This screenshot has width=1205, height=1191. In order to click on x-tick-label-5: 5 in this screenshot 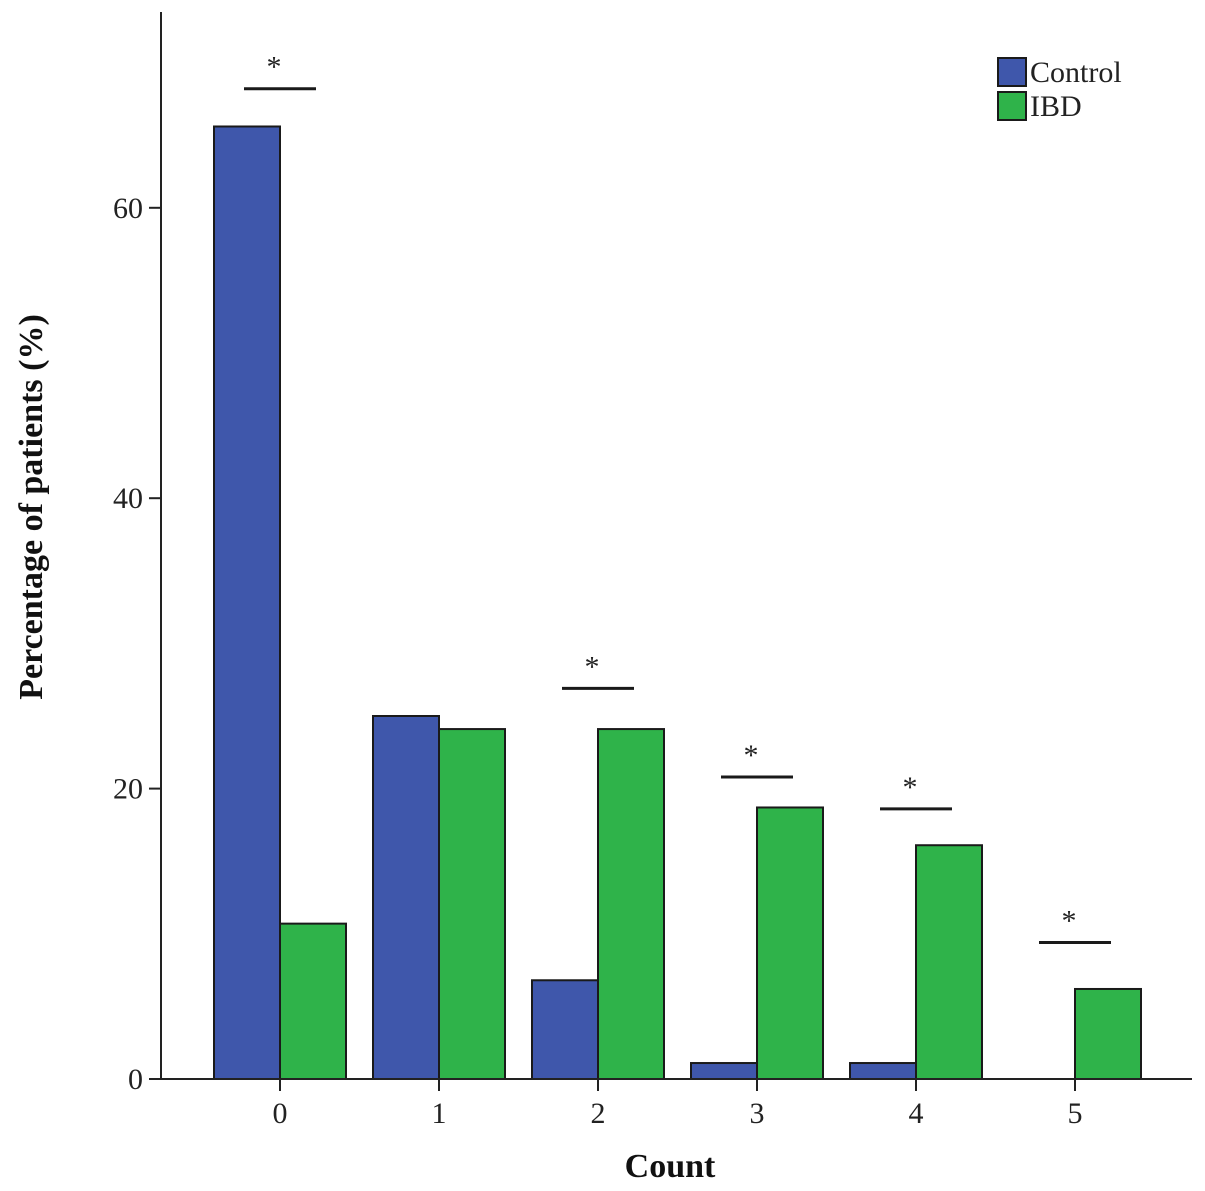, I will do `click(1075, 1113)`.